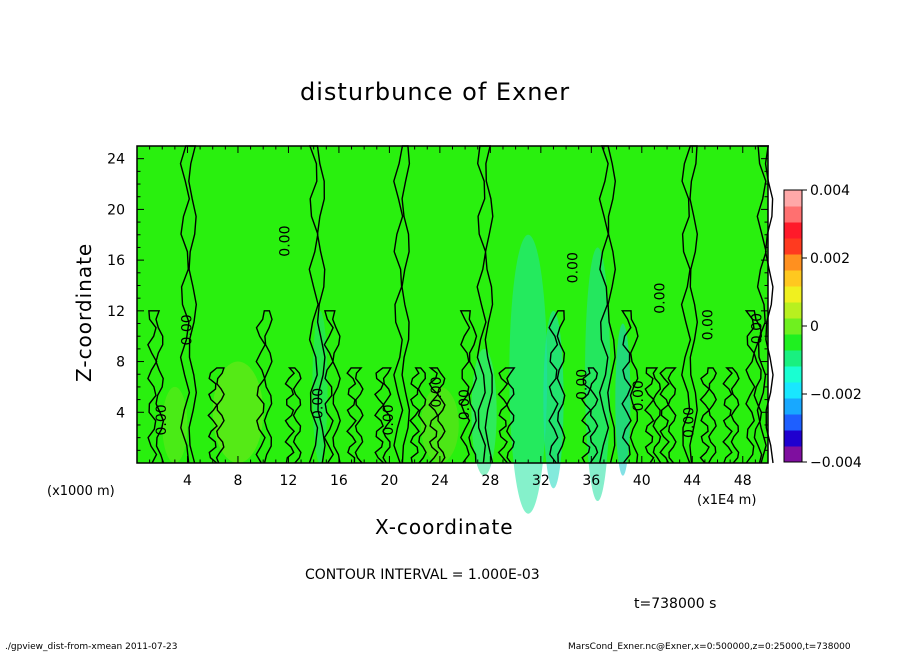 The image size is (904, 654). Describe the element at coordinates (339, 481) in the screenshot. I see `x-tick-label: 16` at that location.